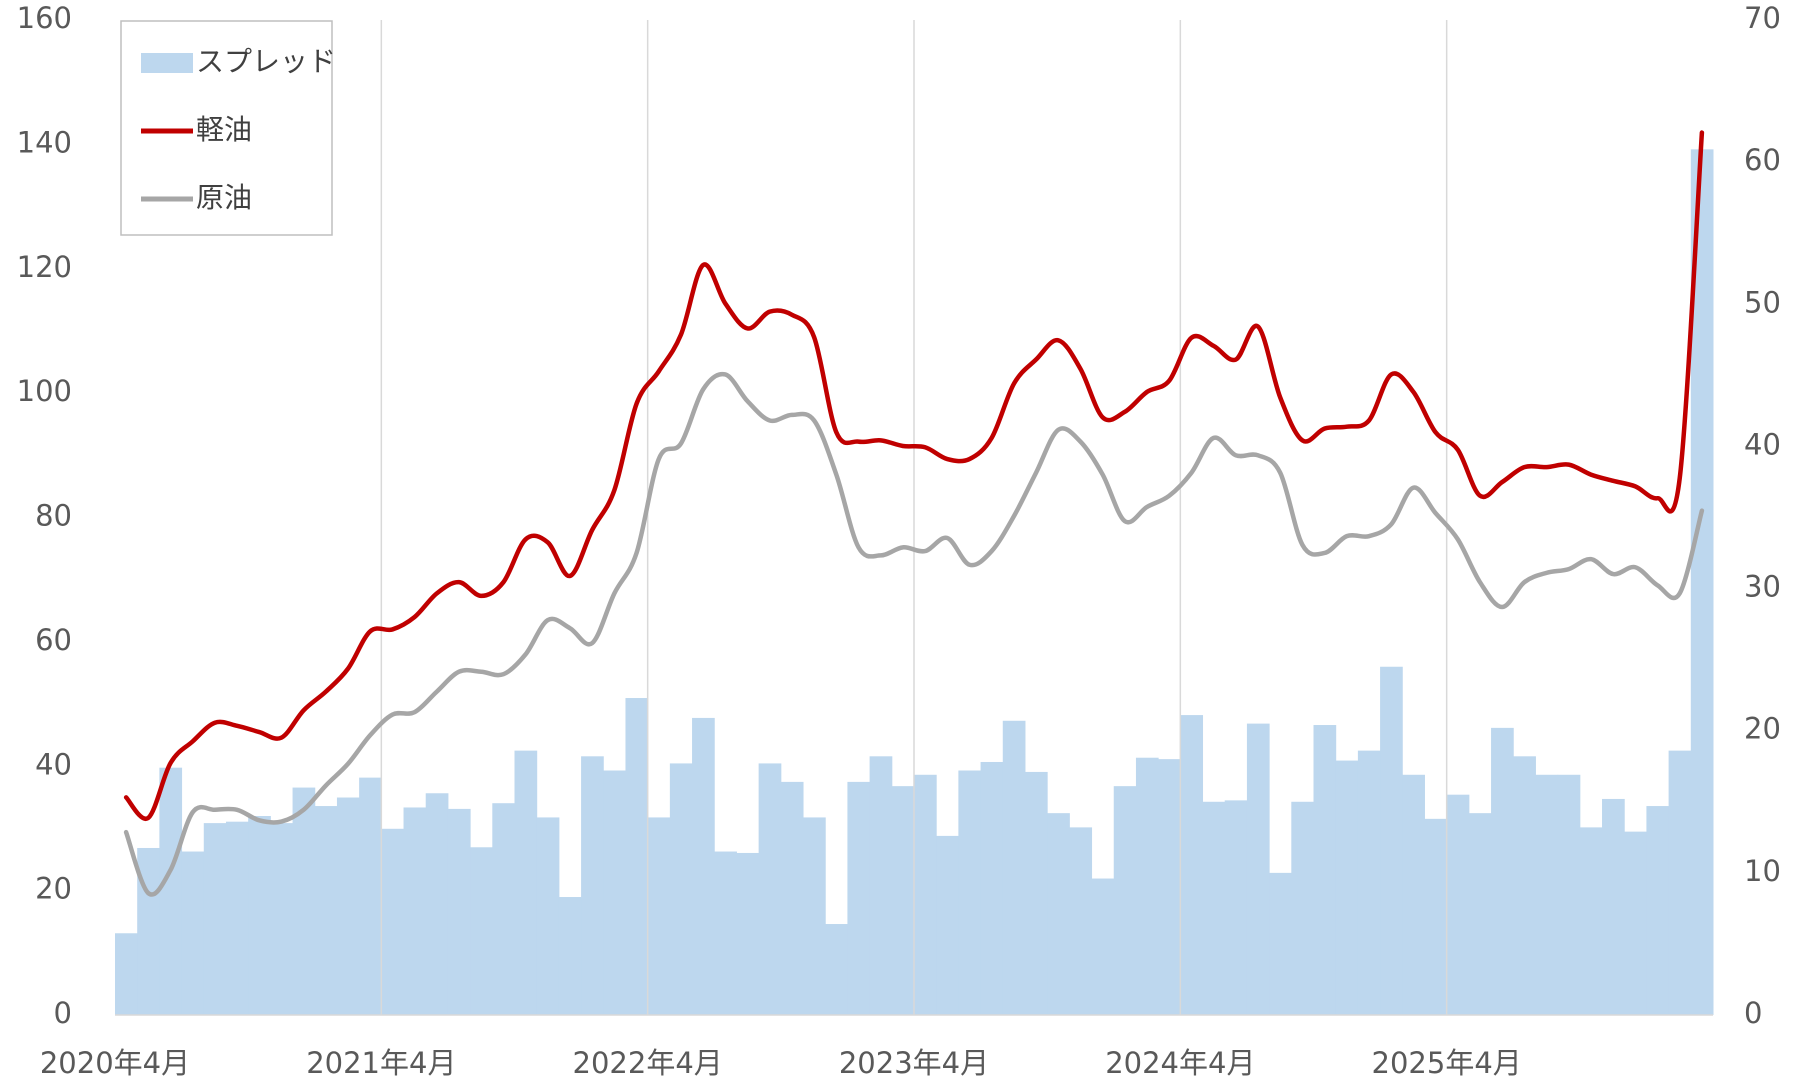  I want to click on y-tick-label: 0, so click(63, 1013).